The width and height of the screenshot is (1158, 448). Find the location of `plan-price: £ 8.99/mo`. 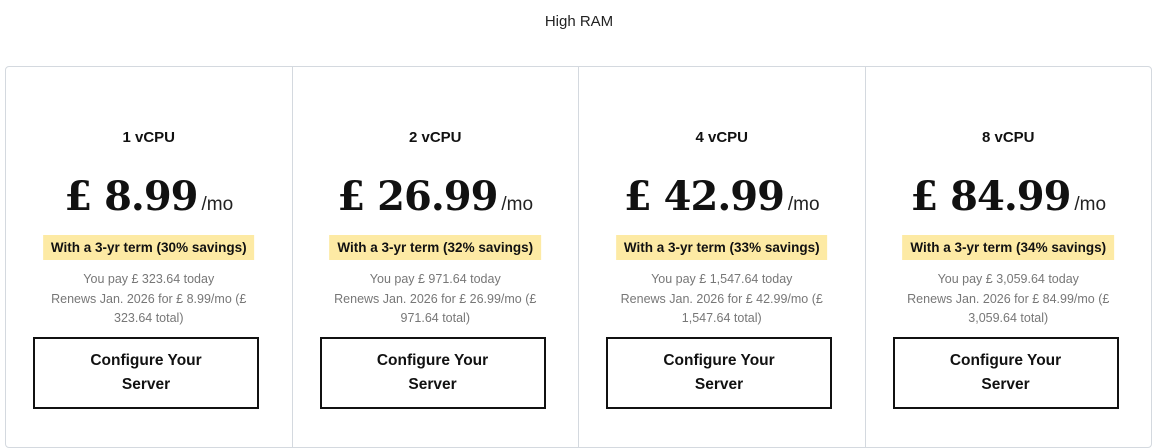

plan-price: £ 8.99/mo is located at coordinates (149, 196).